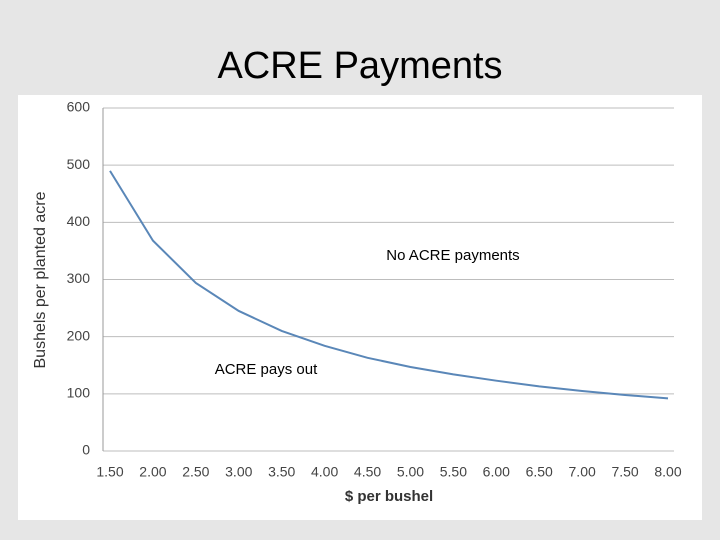 The image size is (720, 540). Describe the element at coordinates (624, 472) in the screenshot. I see `x-tick-label: 7.50` at that location.